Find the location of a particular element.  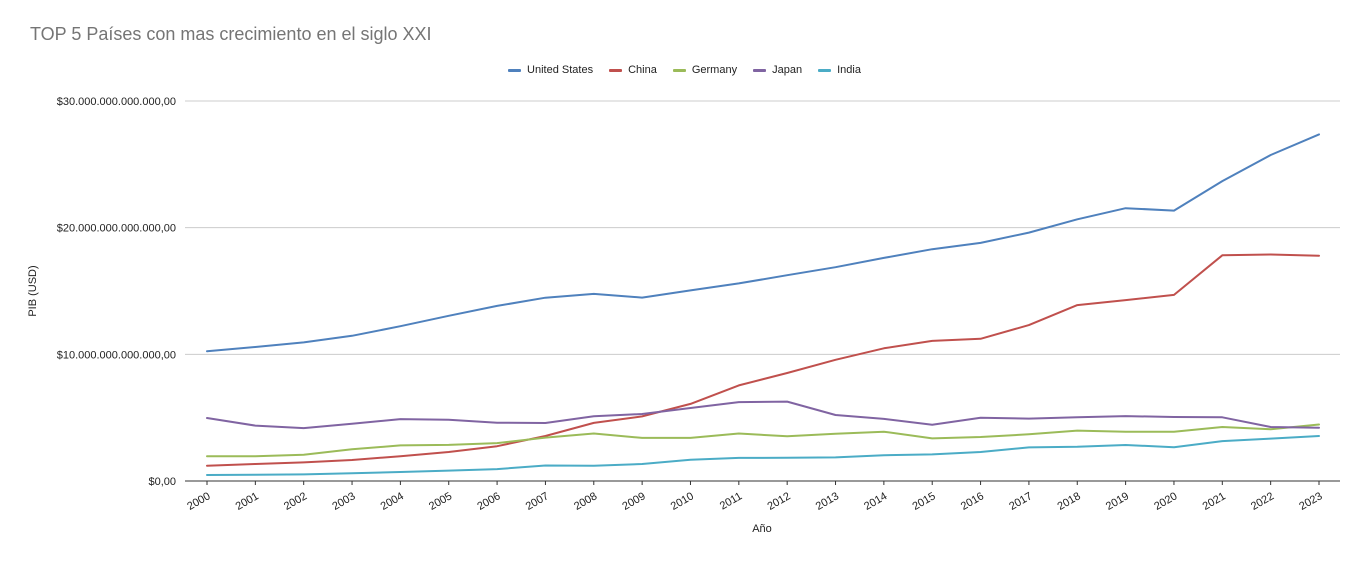

x-tick-label: 2008 is located at coordinates (585, 501).